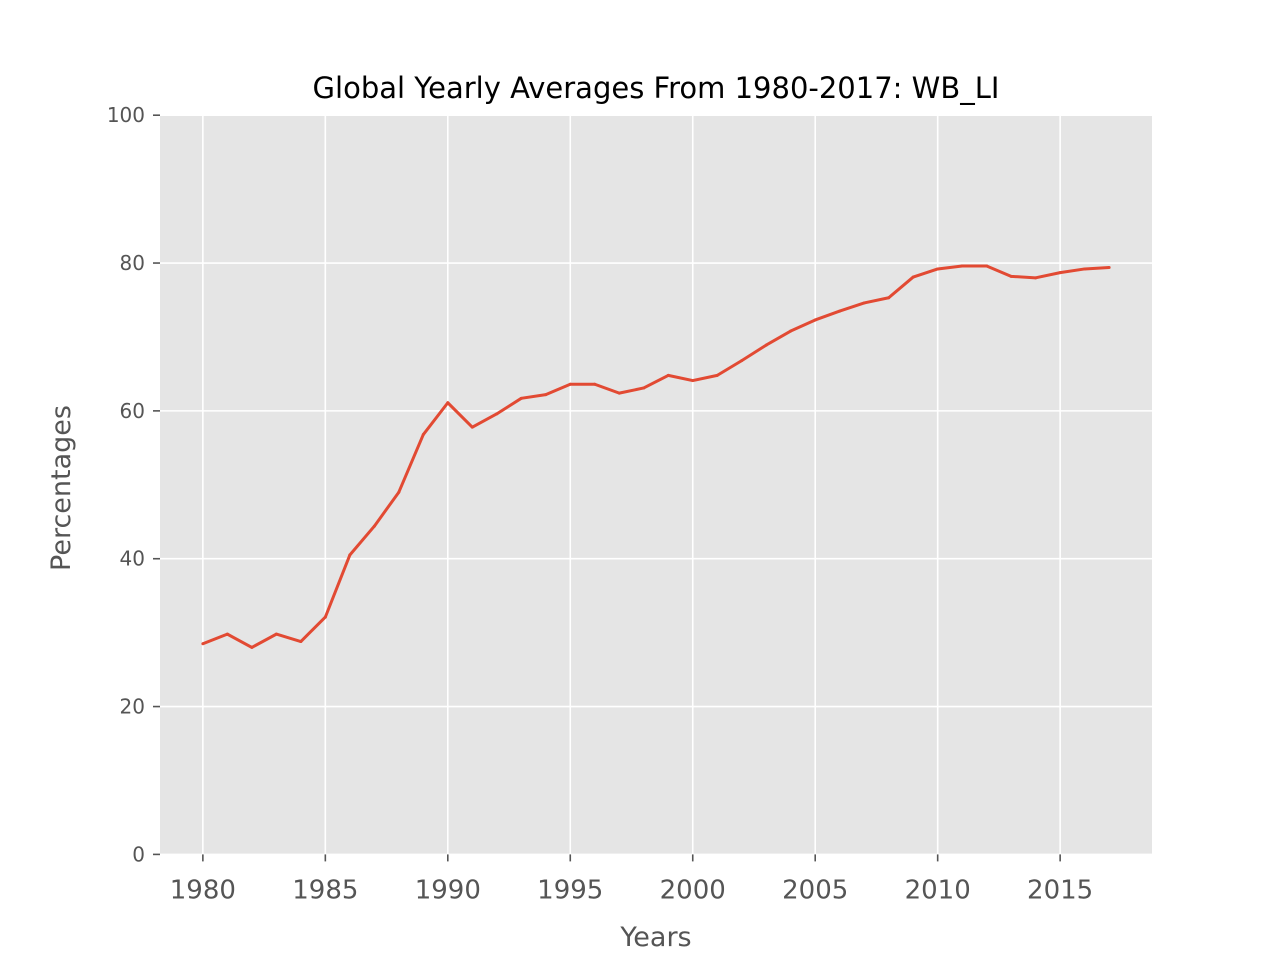  What do you see at coordinates (815, 890) in the screenshot?
I see `x-tick-label: 2005` at bounding box center [815, 890].